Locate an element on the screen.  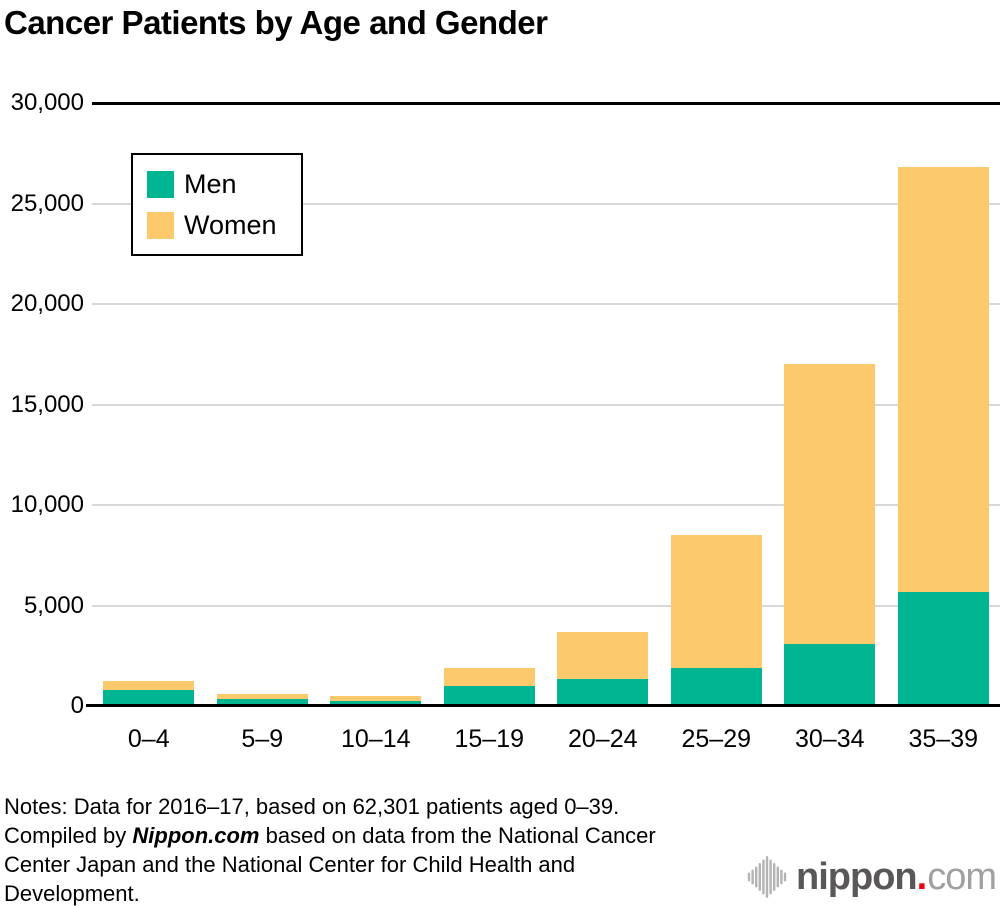
plot-top-border is located at coordinates (546, 103).